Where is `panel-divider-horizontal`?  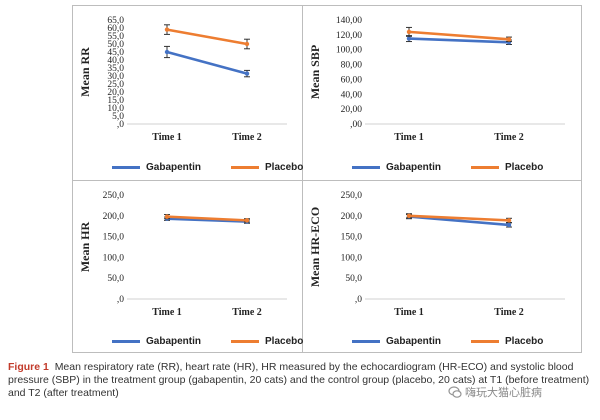
panel-divider-horizontal is located at coordinates (327, 180).